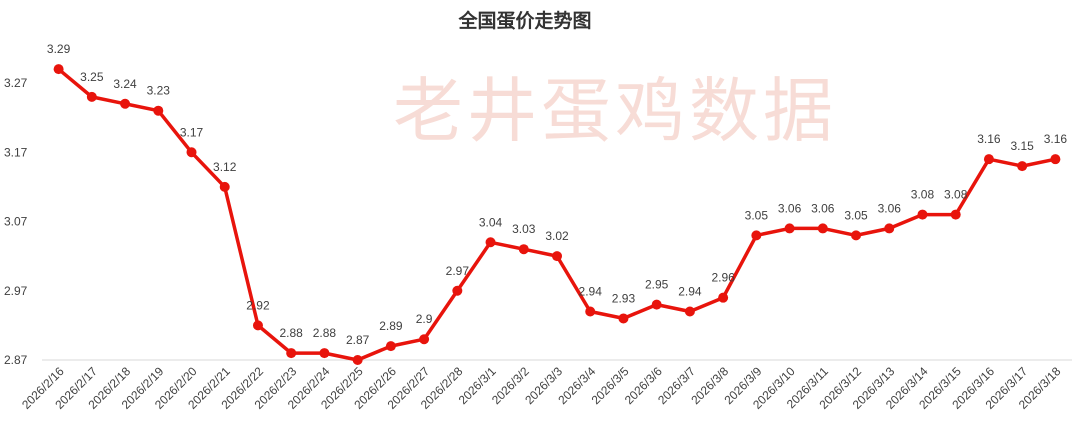 The width and height of the screenshot is (1080, 445). Describe the element at coordinates (391, 326) in the screenshot. I see `value-label: 2.89` at that location.